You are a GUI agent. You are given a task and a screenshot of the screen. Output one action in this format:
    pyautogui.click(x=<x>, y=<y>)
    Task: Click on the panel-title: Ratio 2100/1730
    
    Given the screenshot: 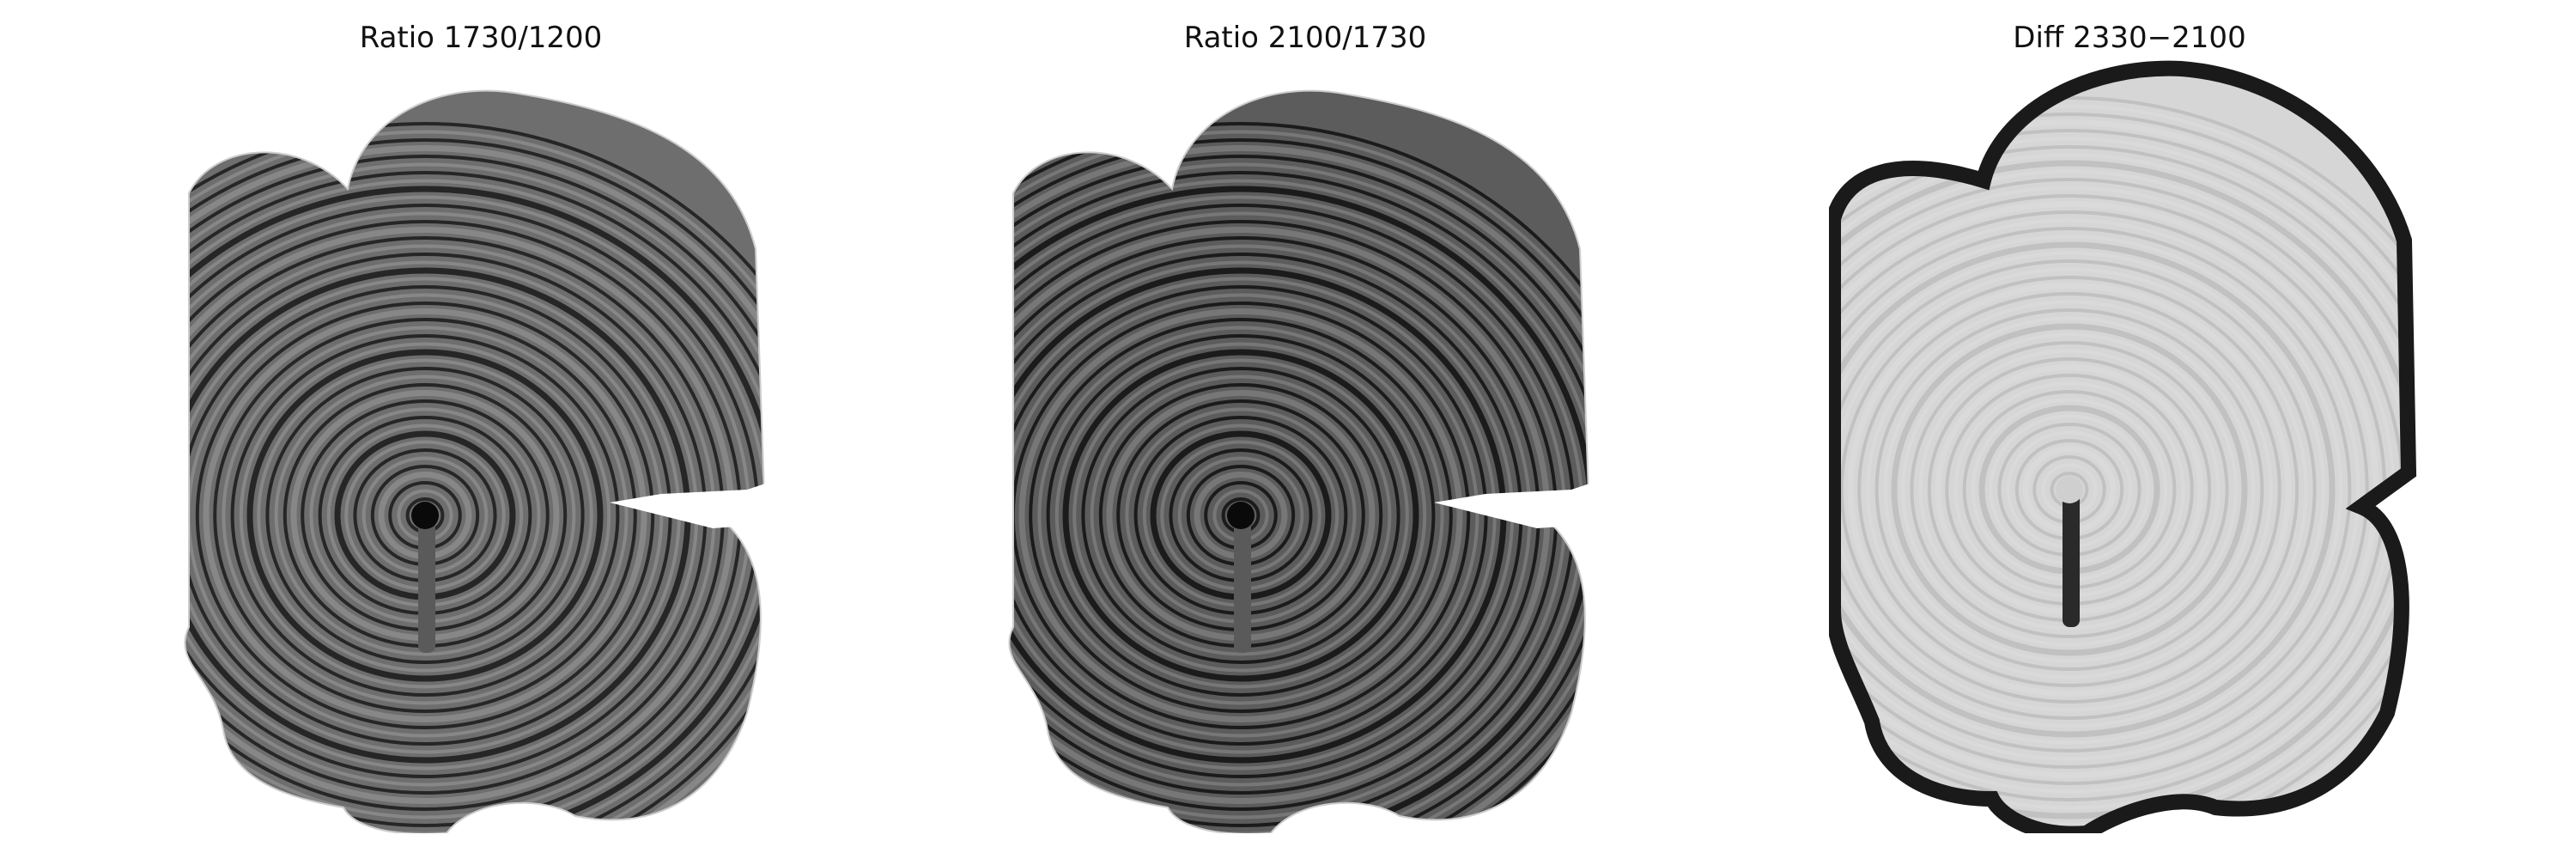 What is the action you would take?
    pyautogui.click(x=1305, y=38)
    